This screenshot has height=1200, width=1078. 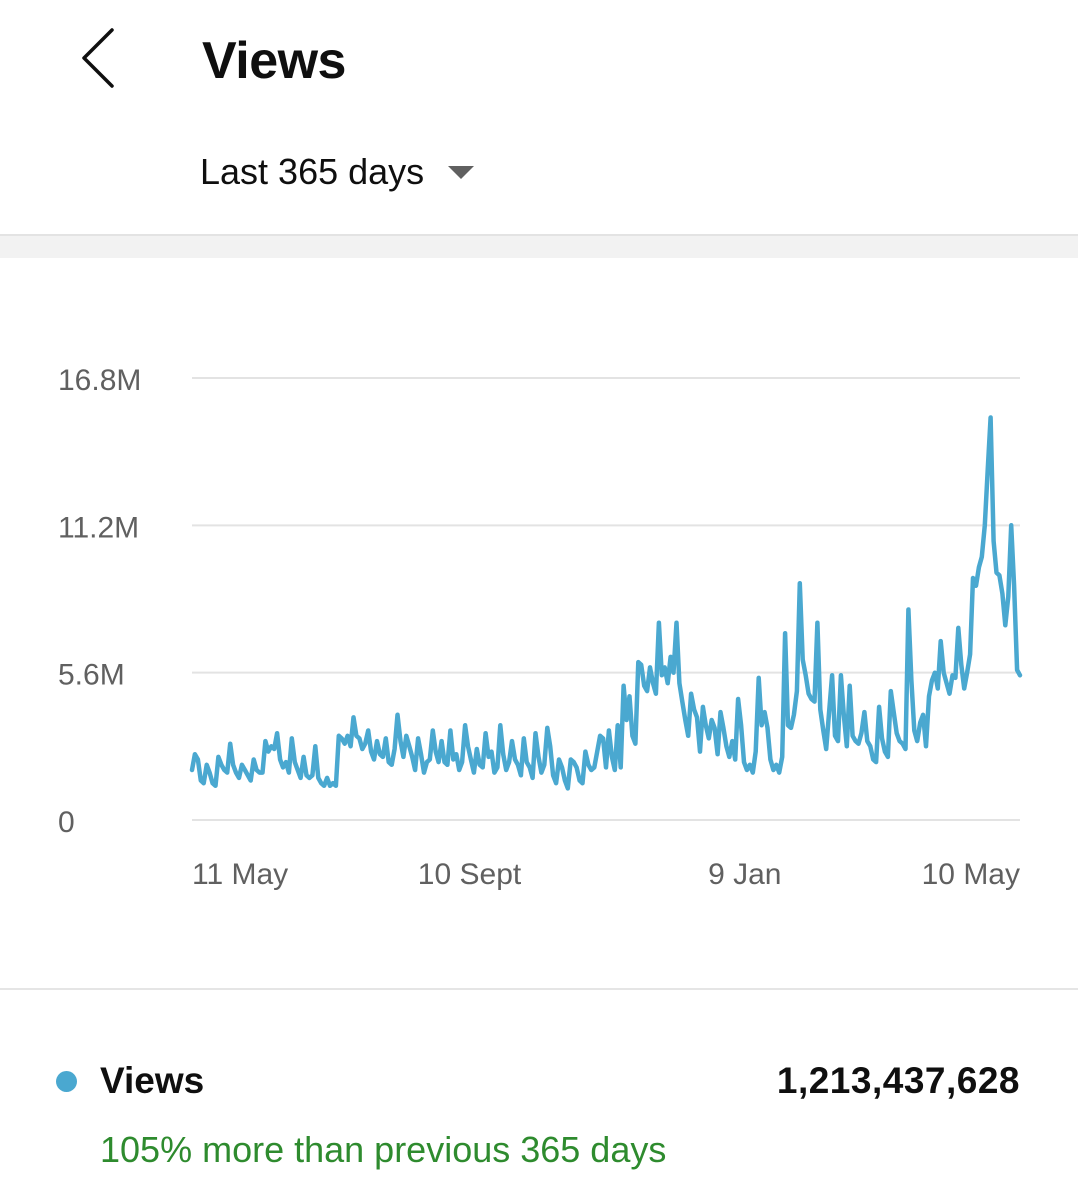 I want to click on views-total: 1,213,437,628, so click(x=898, y=1080).